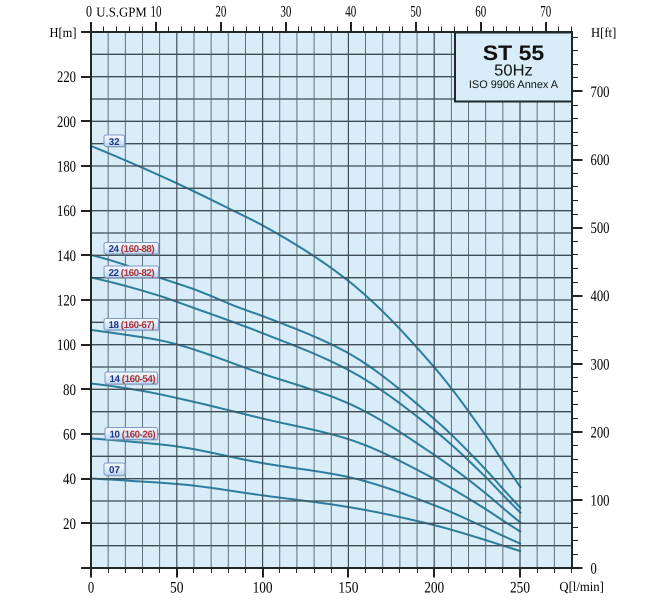 Image resolution: width=664 pixels, height=605 pixels. I want to click on svg-text: ST 55, so click(514, 53).